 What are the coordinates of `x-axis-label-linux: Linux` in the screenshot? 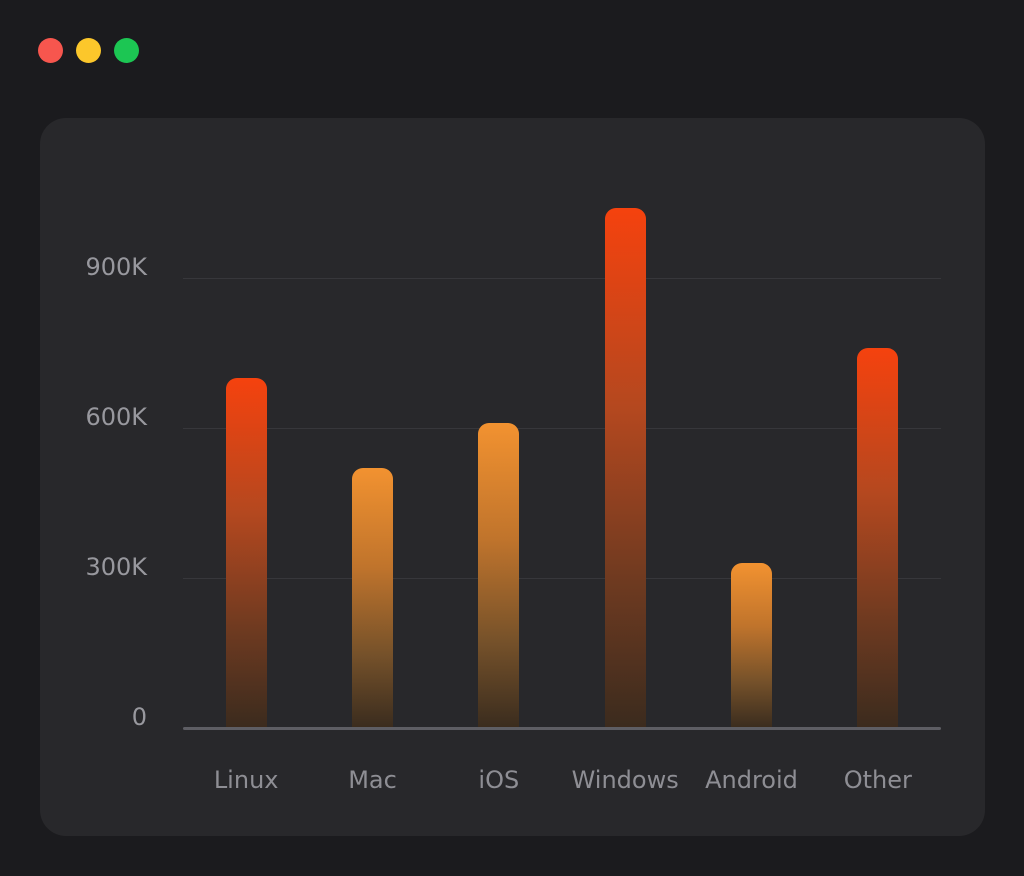 It's located at (246, 780).